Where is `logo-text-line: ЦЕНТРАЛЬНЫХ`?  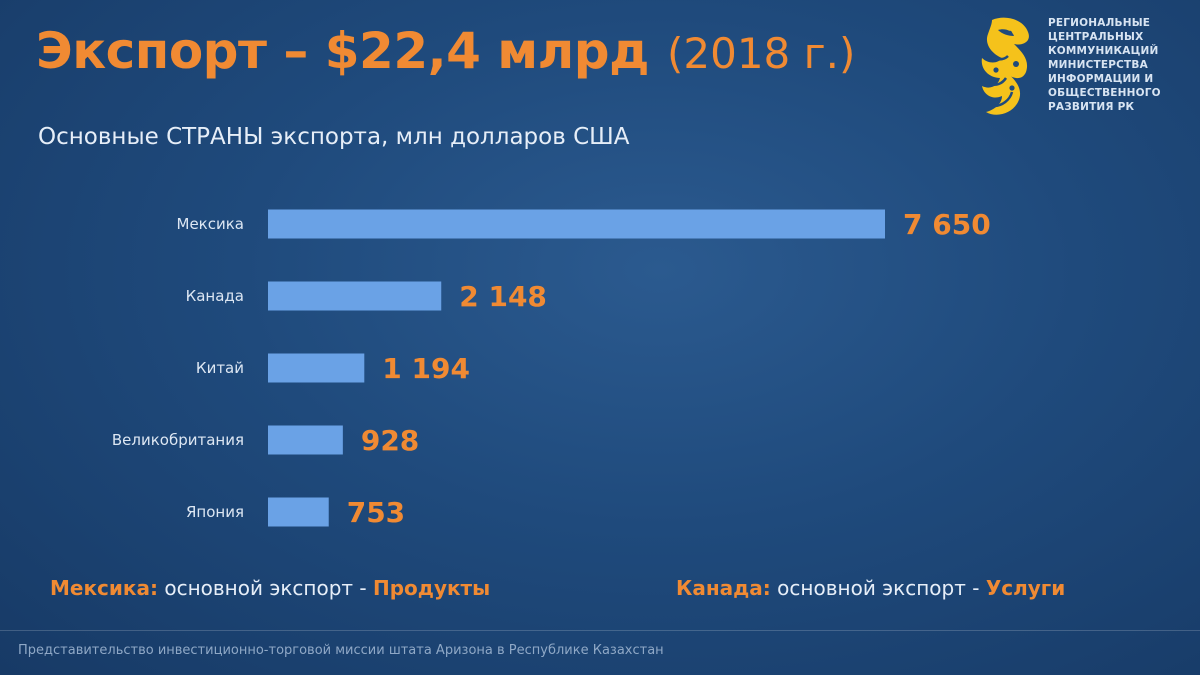 logo-text-line: ЦЕНТРАЛЬНЫХ is located at coordinates (1096, 37).